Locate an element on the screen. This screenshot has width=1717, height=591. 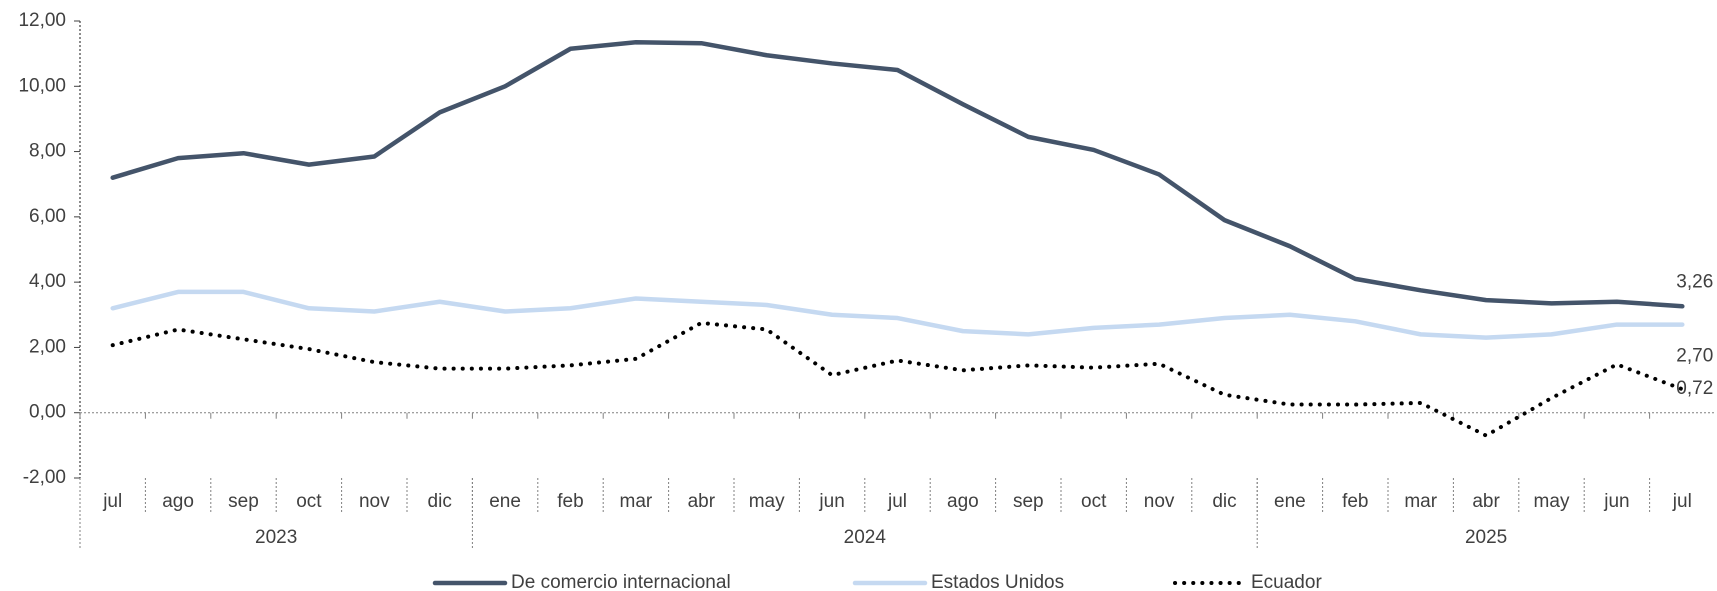
y-tick-label: 2,00 is located at coordinates (47, 346).